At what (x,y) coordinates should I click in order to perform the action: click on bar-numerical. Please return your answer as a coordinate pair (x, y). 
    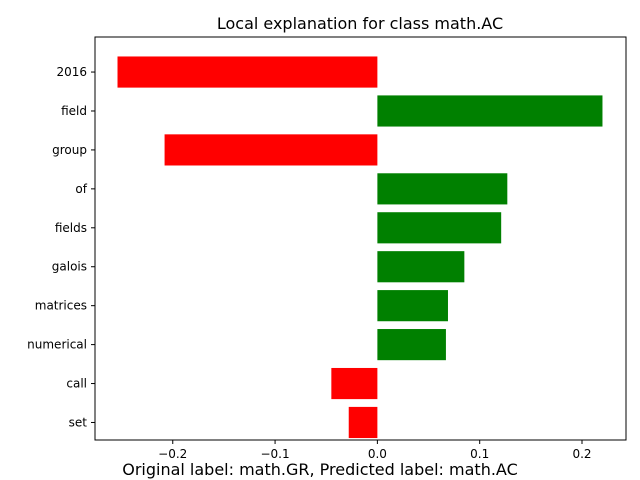
    Looking at the image, I should click on (411, 345).